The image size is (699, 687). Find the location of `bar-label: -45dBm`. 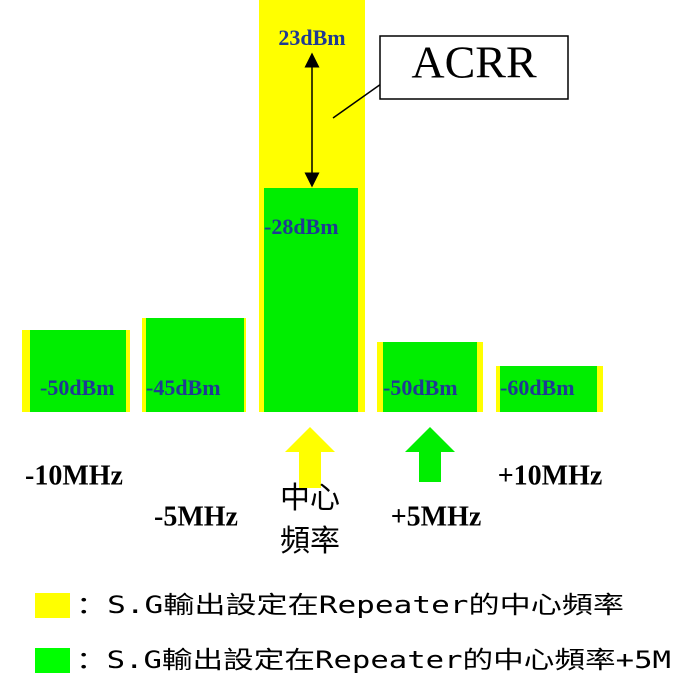

bar-label: -45dBm is located at coordinates (183, 387).